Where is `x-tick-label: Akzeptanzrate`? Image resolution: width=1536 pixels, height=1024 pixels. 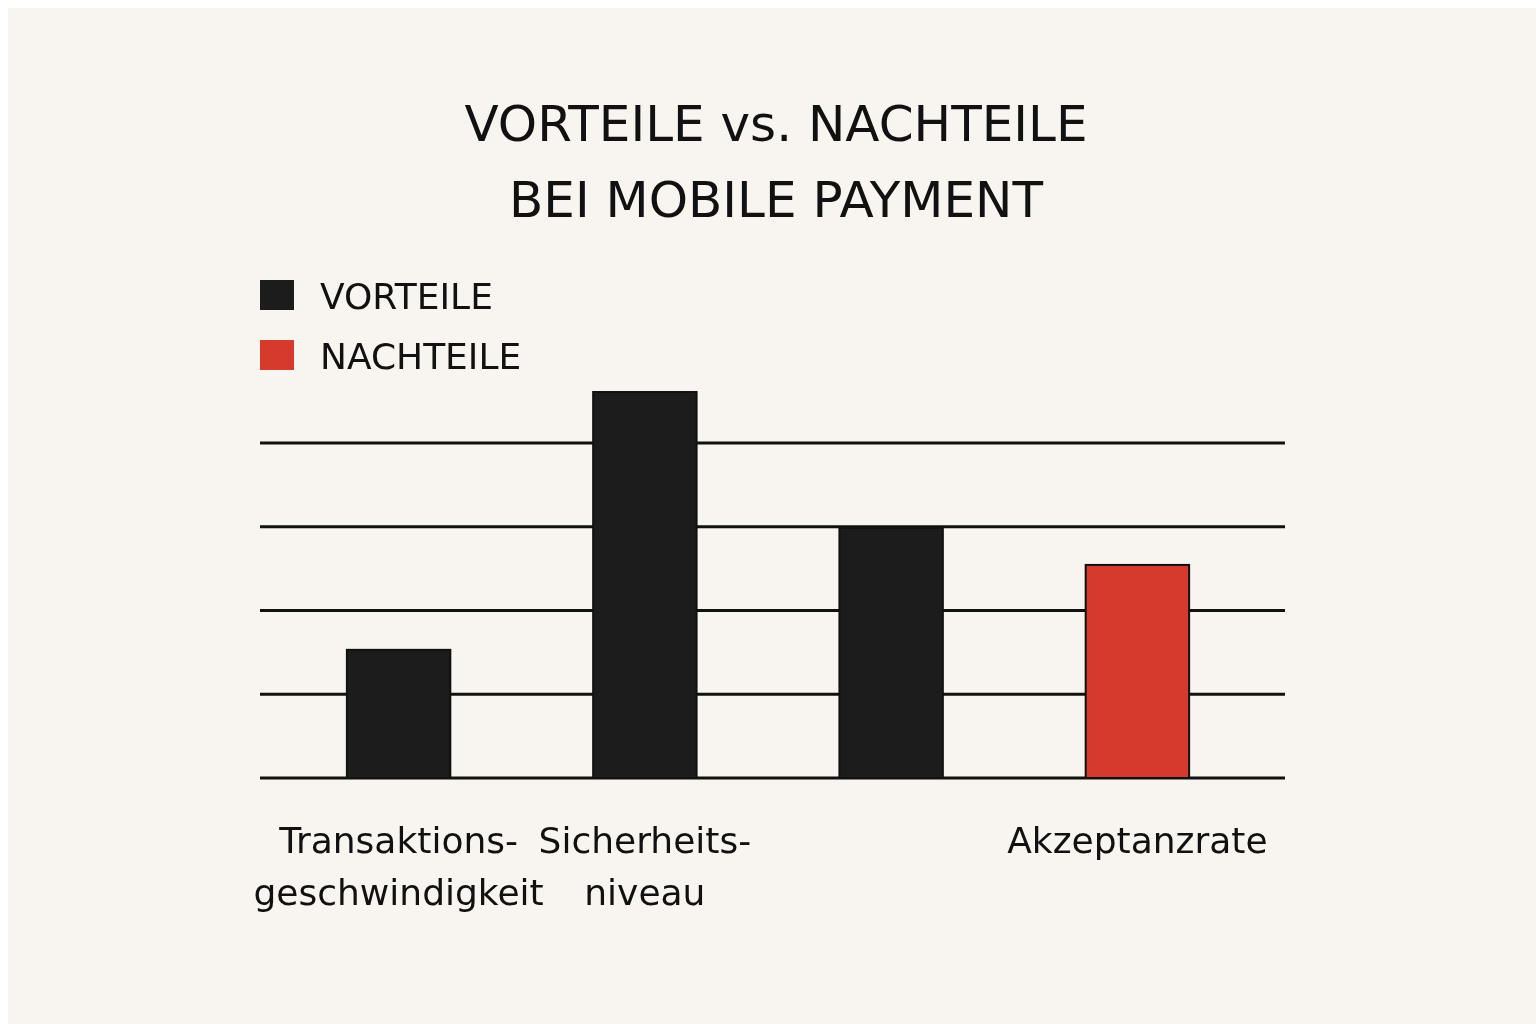 x-tick-label: Akzeptanzrate is located at coordinates (1137, 840).